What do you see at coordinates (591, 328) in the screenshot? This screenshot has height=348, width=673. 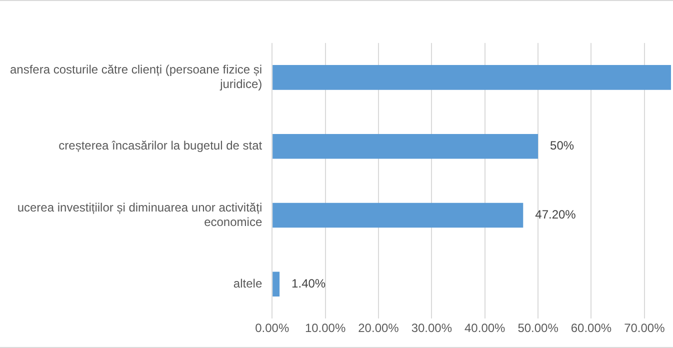 I see `x-tick-label: 60.00%` at bounding box center [591, 328].